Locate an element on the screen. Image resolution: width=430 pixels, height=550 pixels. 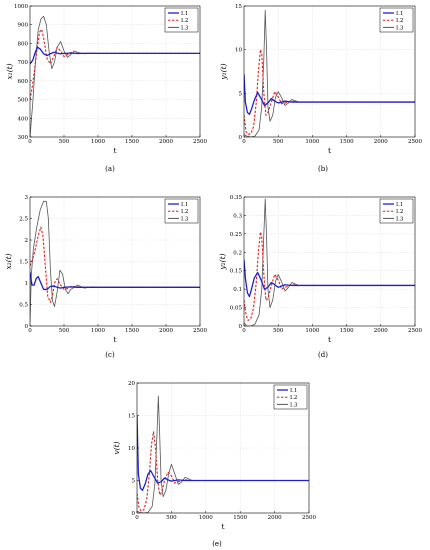
y-tick-label: 2.5 is located at coordinates (23, 220).